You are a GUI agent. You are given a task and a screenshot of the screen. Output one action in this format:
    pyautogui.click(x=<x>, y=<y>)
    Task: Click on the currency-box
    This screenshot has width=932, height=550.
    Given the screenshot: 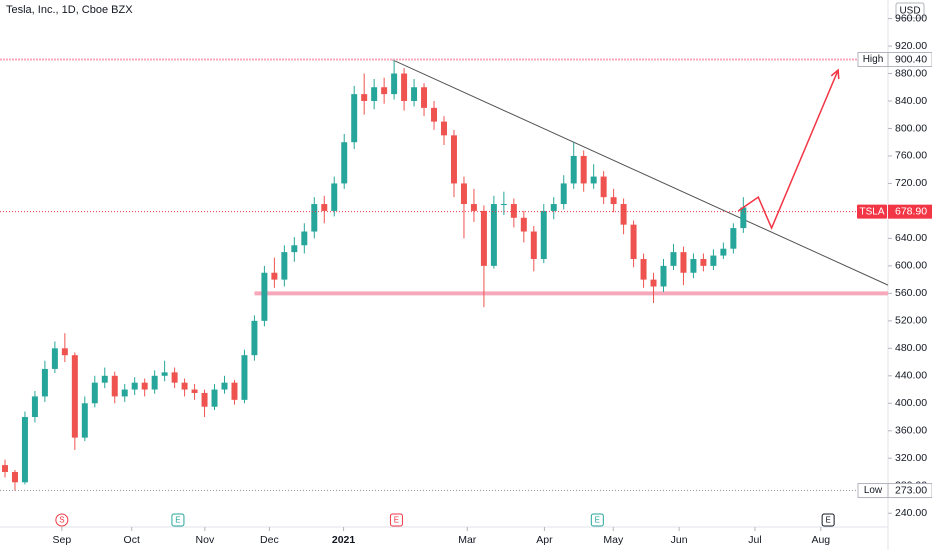 What is the action you would take?
    pyautogui.click(x=910, y=10)
    